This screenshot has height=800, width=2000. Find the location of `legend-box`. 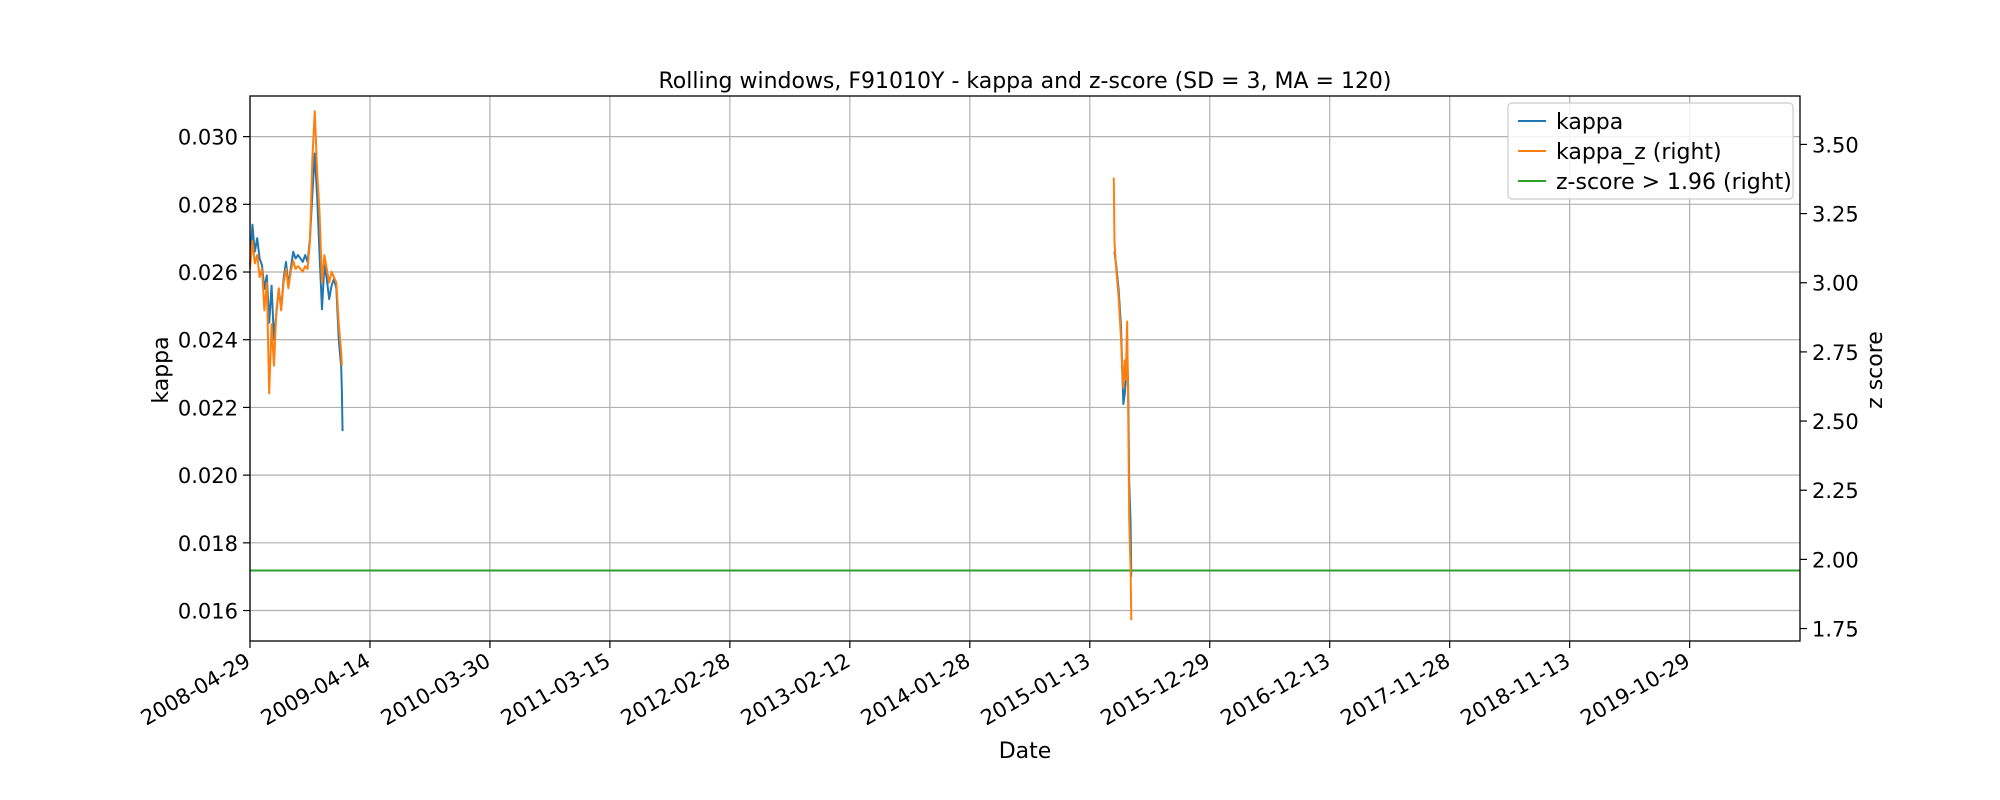

legend-box is located at coordinates (1650, 151).